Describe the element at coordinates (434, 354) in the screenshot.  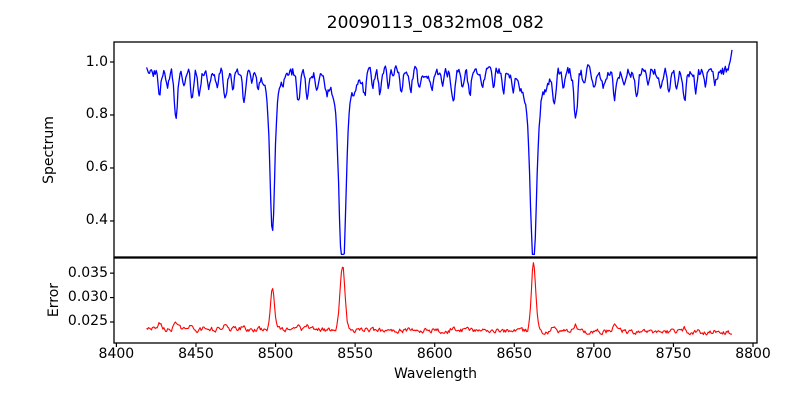
I see `x-tick-label: 8600` at that location.